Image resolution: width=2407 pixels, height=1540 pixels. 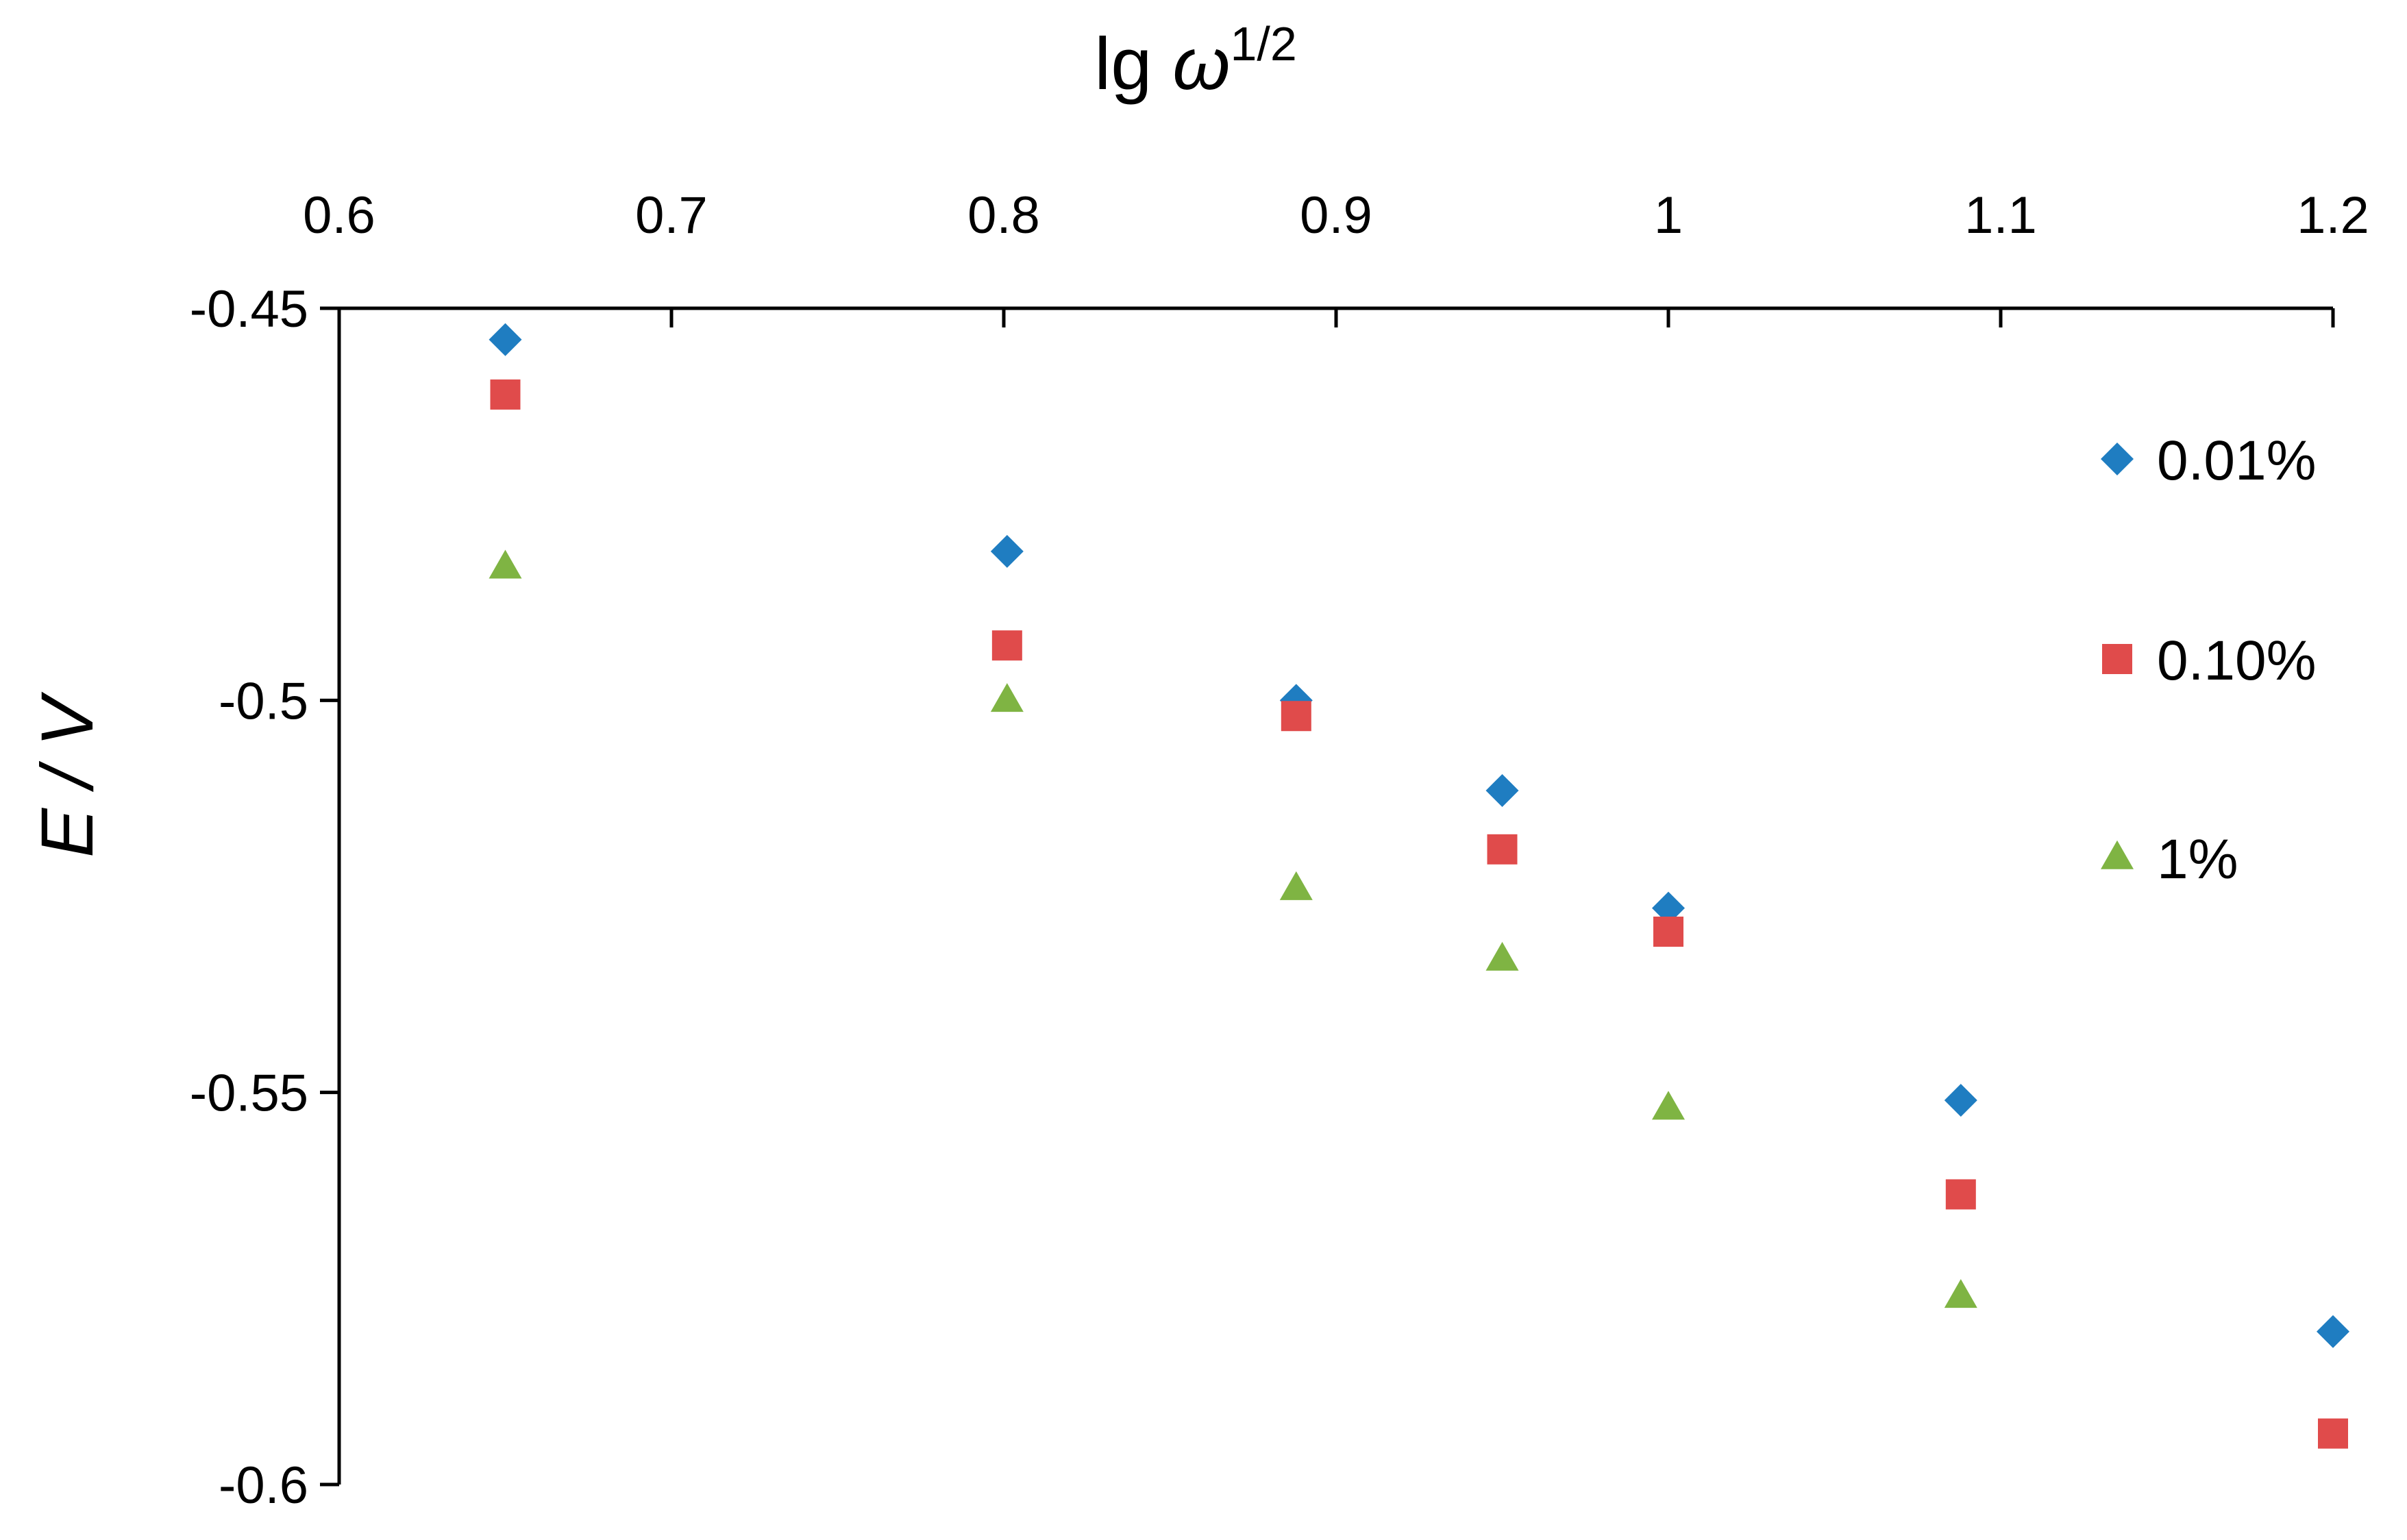 I want to click on x-axis-title: lg ω1/2, so click(x=1195, y=61).